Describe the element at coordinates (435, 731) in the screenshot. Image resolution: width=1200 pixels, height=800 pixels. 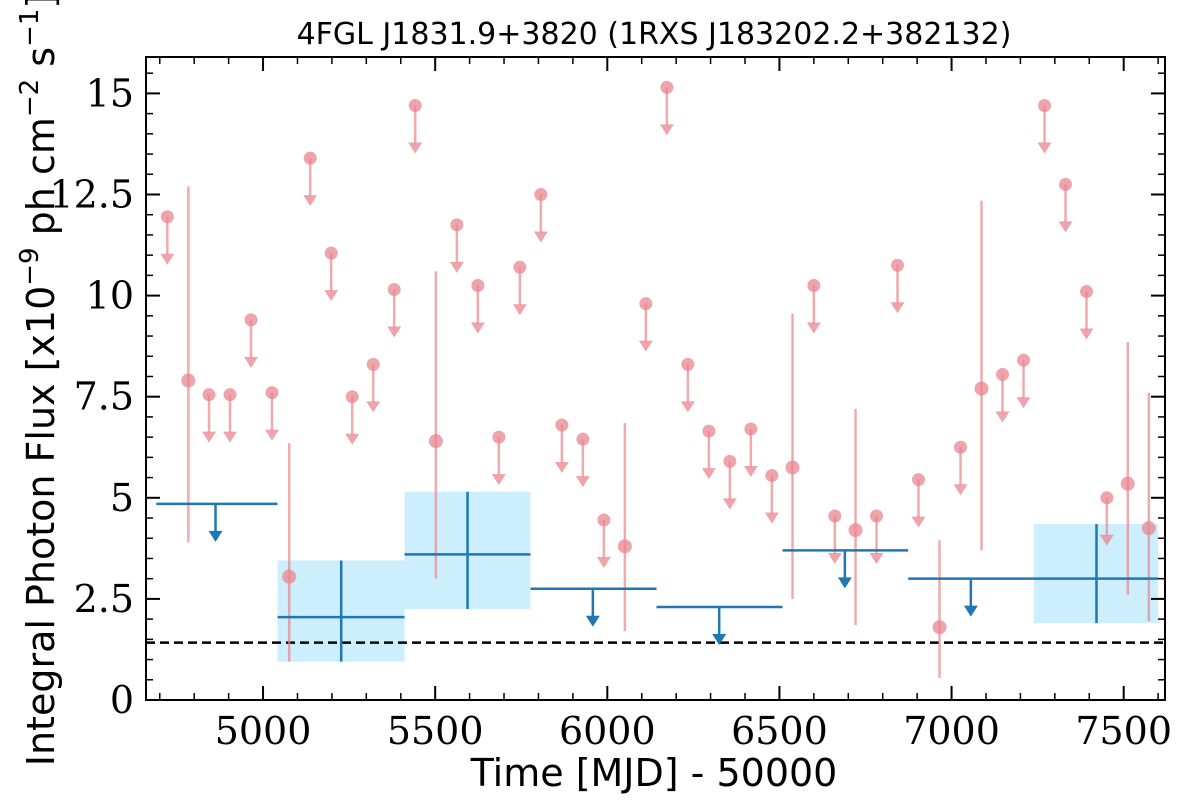
I see `x-tick-label: 5500` at that location.